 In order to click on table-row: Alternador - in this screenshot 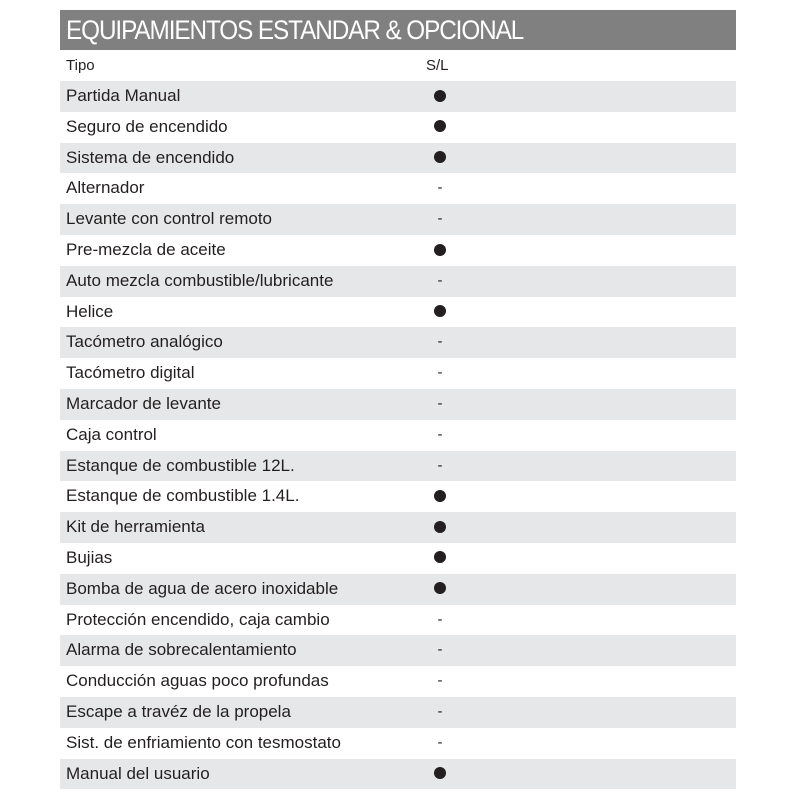, I will do `click(398, 188)`.